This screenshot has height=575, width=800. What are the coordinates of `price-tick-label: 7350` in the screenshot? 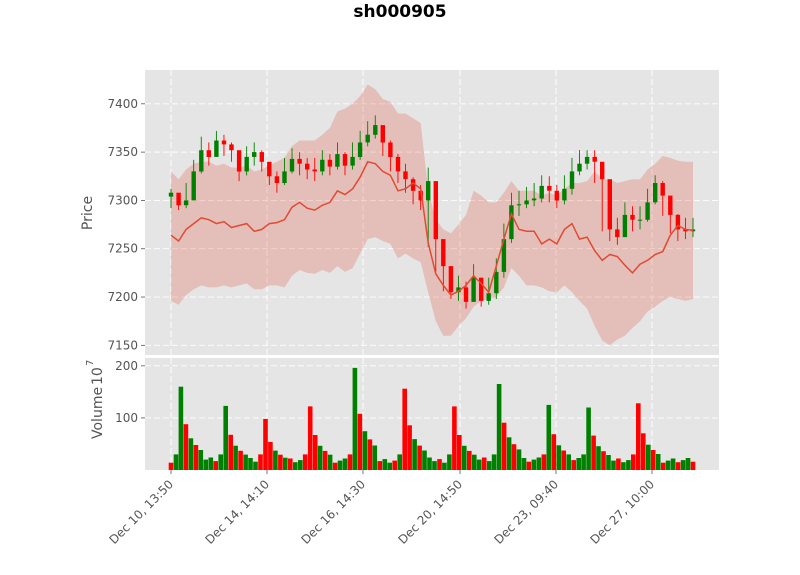 It's located at (122, 152).